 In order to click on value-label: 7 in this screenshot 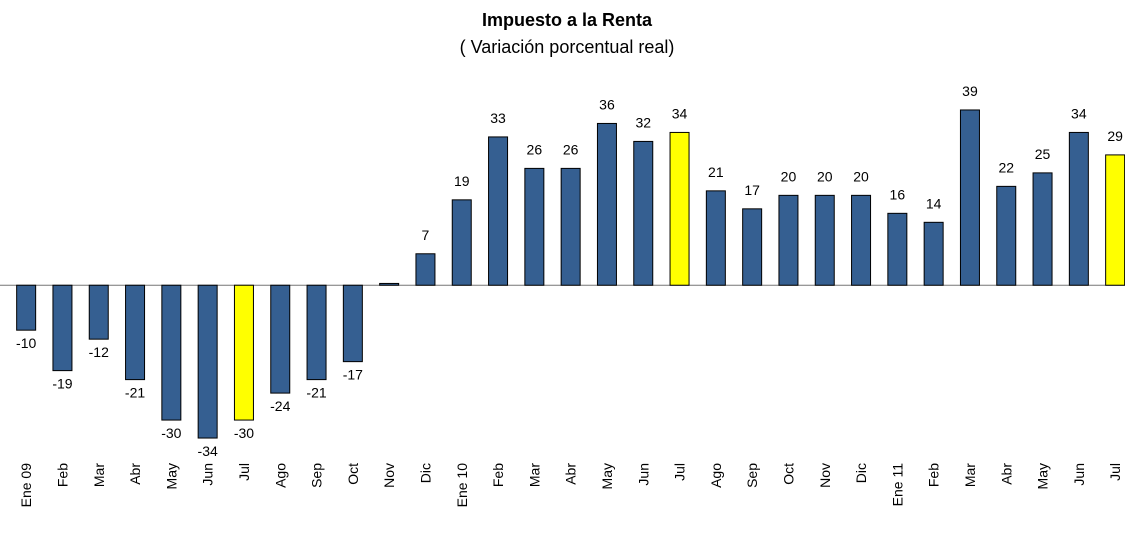, I will do `click(426, 235)`.